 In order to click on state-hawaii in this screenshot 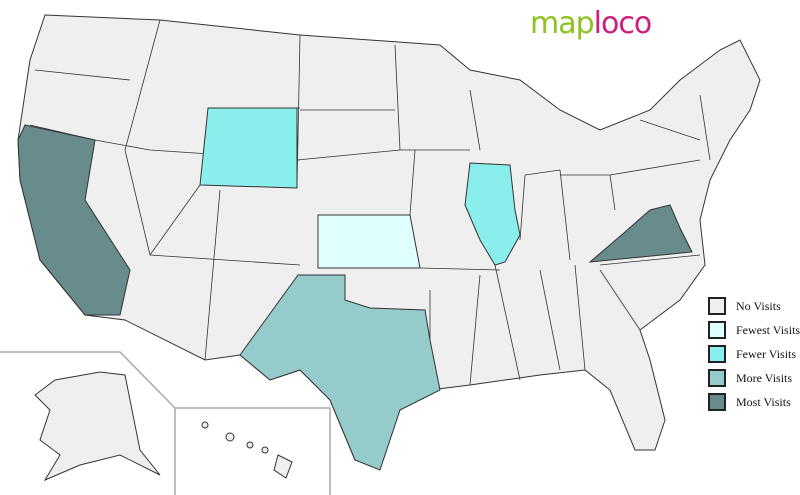, I will do `click(247, 450)`.